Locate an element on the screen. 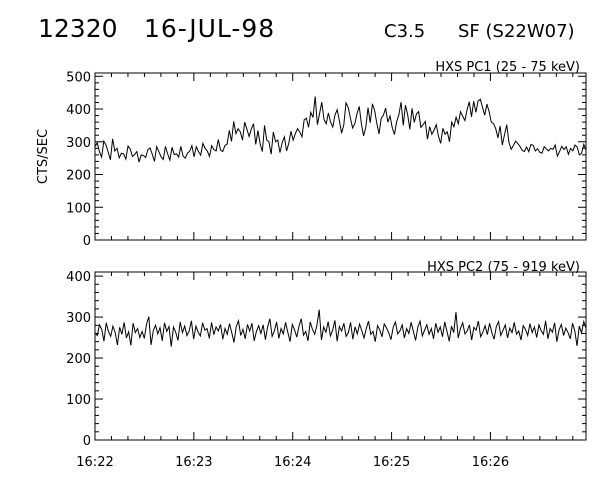 Image resolution: width=600 pixels, height=480 pixels. panel-title: HXS PC2 (75 - 919 keV) is located at coordinates (503, 267).